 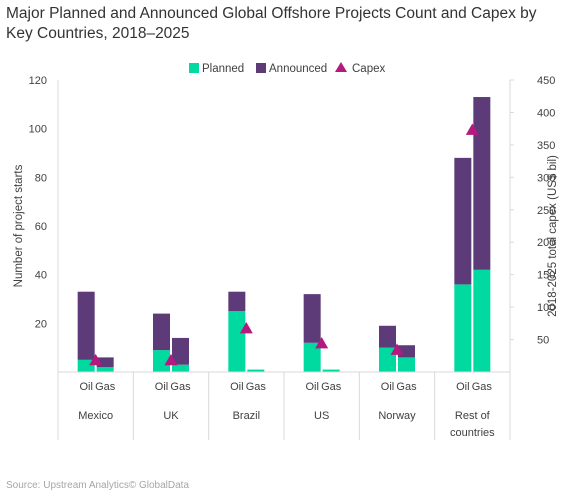 I want to click on x-category-label: Brazil, so click(x=247, y=416).